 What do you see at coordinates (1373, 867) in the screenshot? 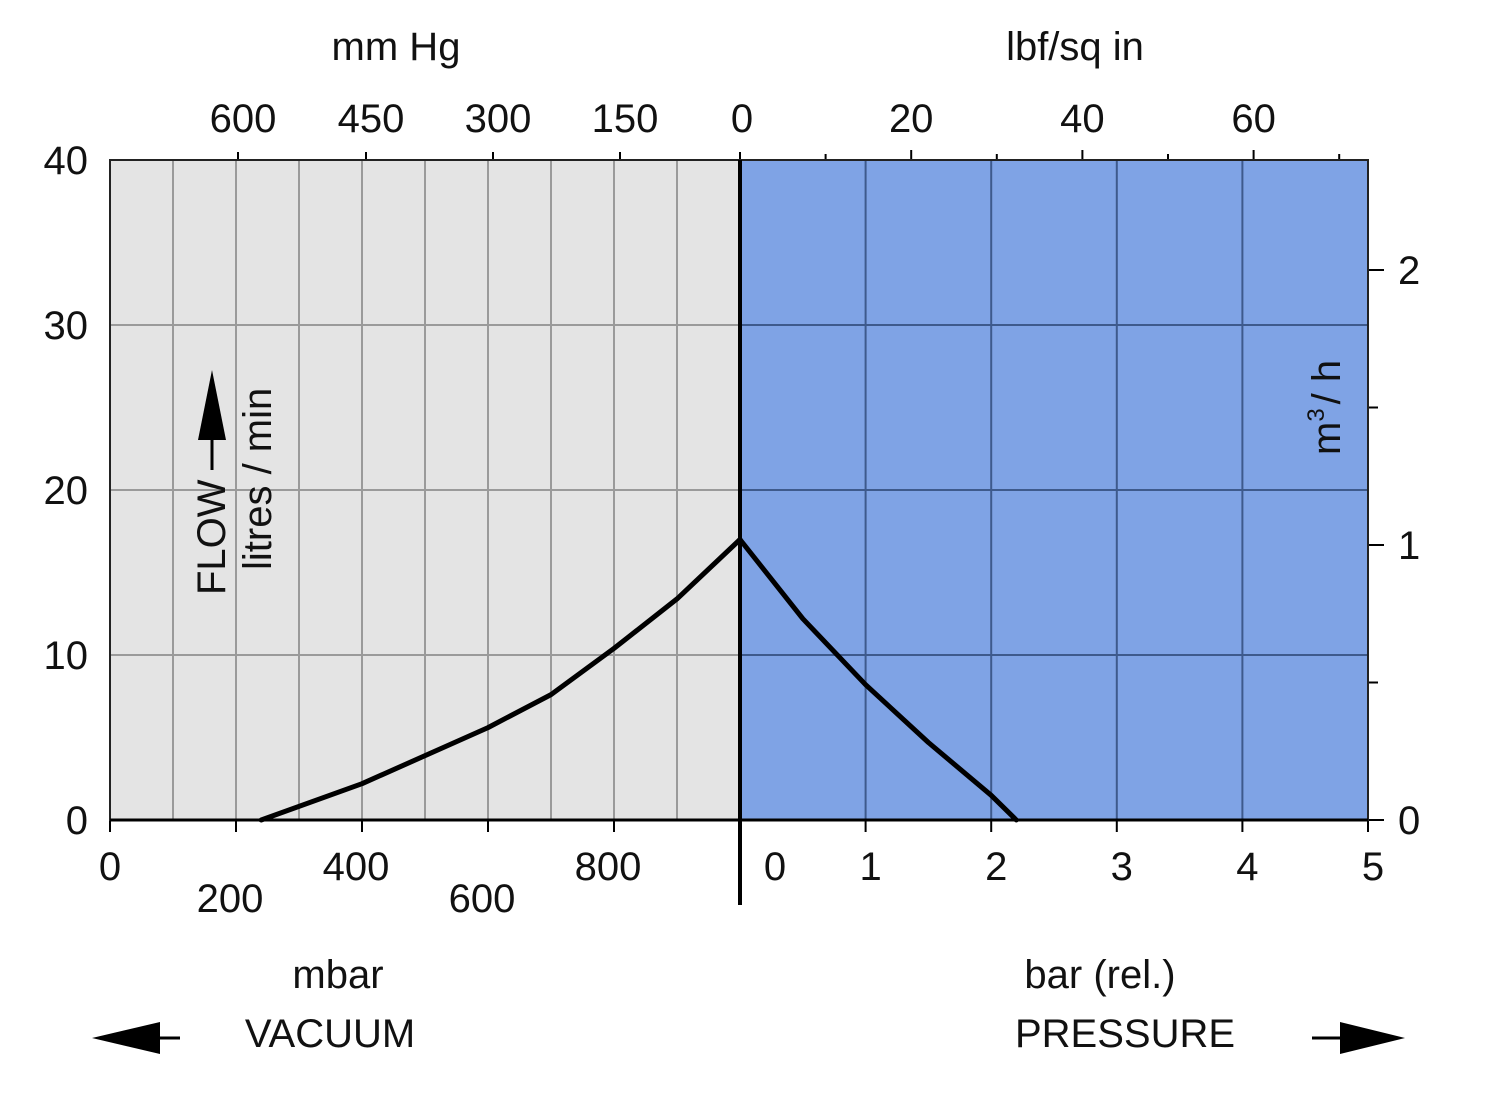
I see `bottom-pressure-tick-label: 5` at bounding box center [1373, 867].